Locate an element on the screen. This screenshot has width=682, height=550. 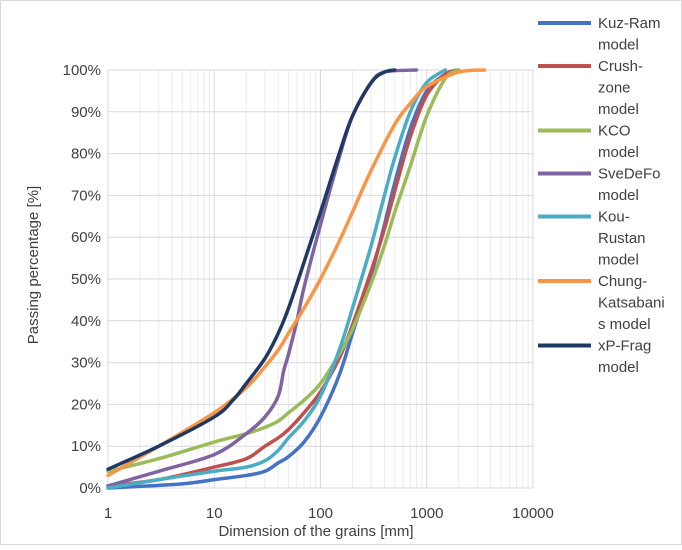
legend-label: Katsabani is located at coordinates (631, 303).